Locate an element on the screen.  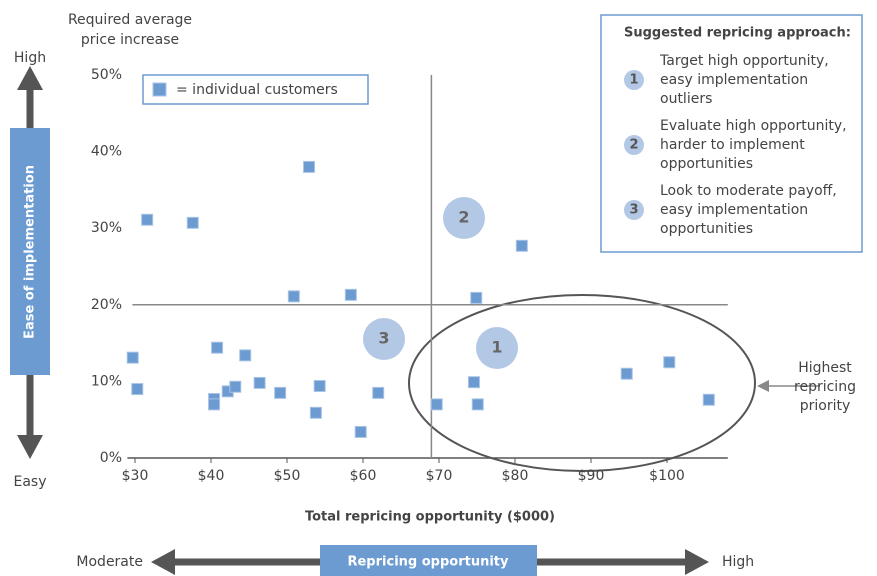
y-tick-label: 40% is located at coordinates (106, 152).